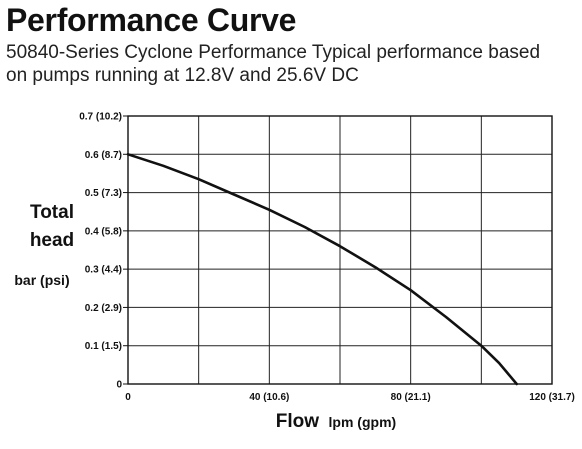 The width and height of the screenshot is (582, 449). I want to click on x-tick-label: 120 (31.7), so click(552, 397).